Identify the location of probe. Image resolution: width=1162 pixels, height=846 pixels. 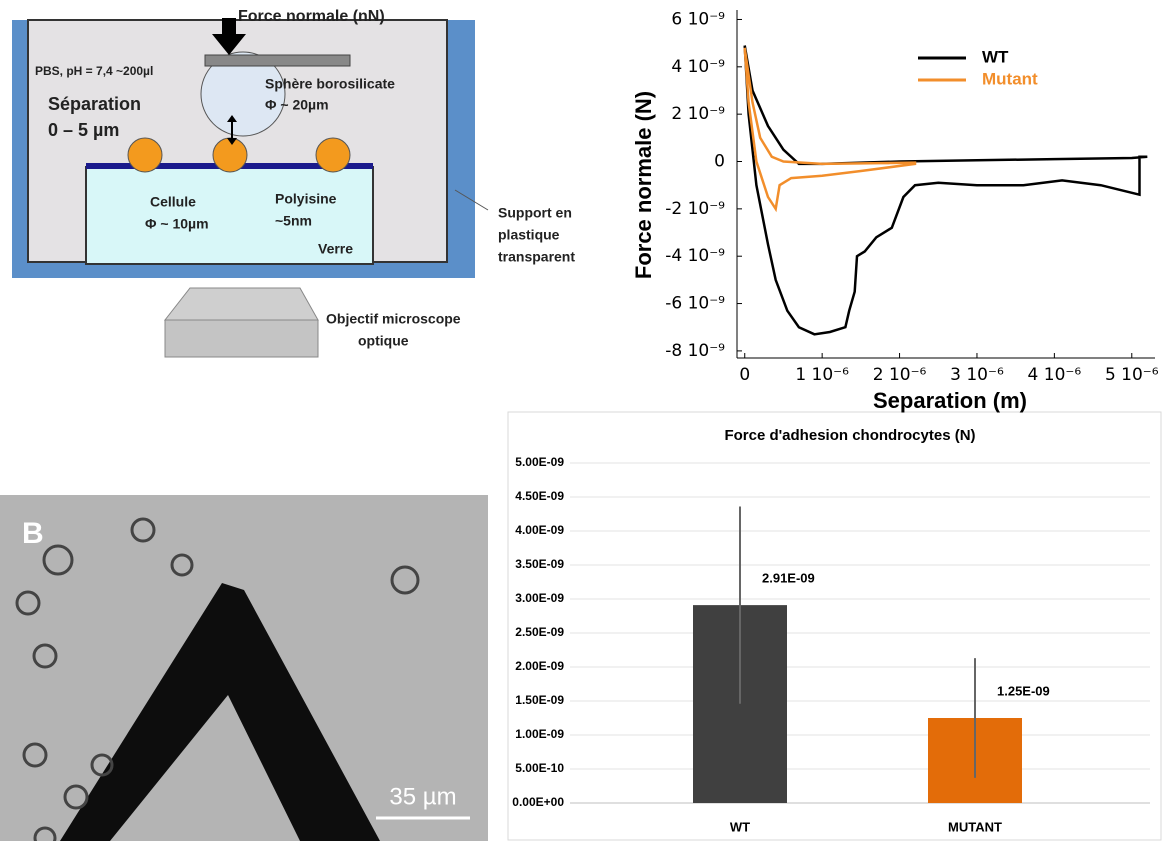
(277, 60).